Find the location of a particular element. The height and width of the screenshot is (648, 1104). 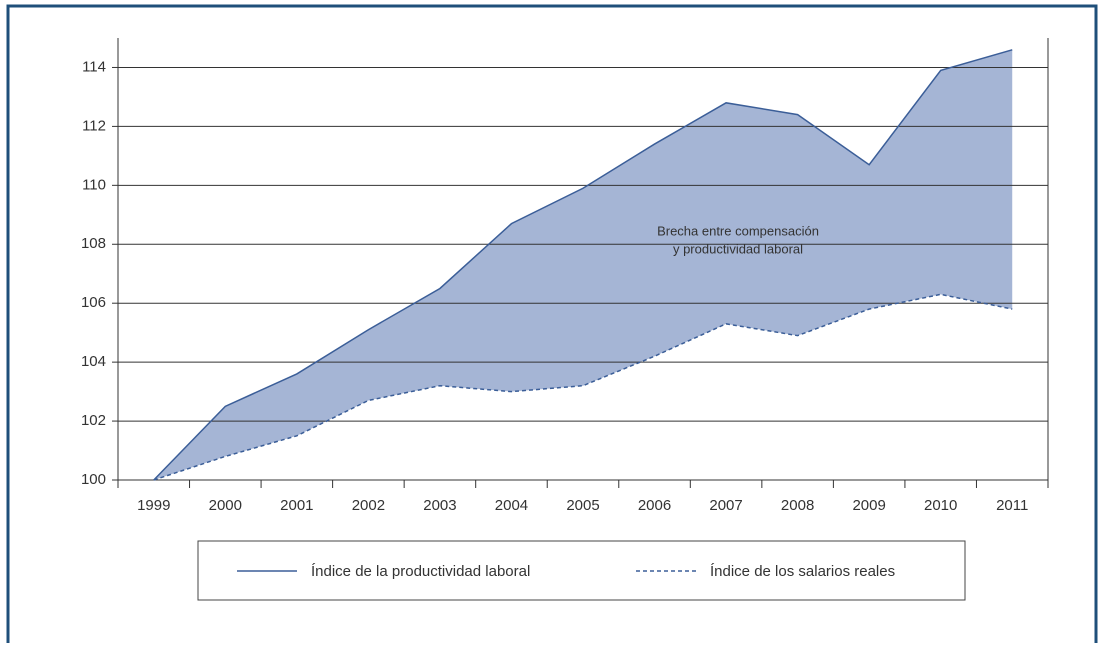

y-tick-label: 114 is located at coordinates (94, 66).